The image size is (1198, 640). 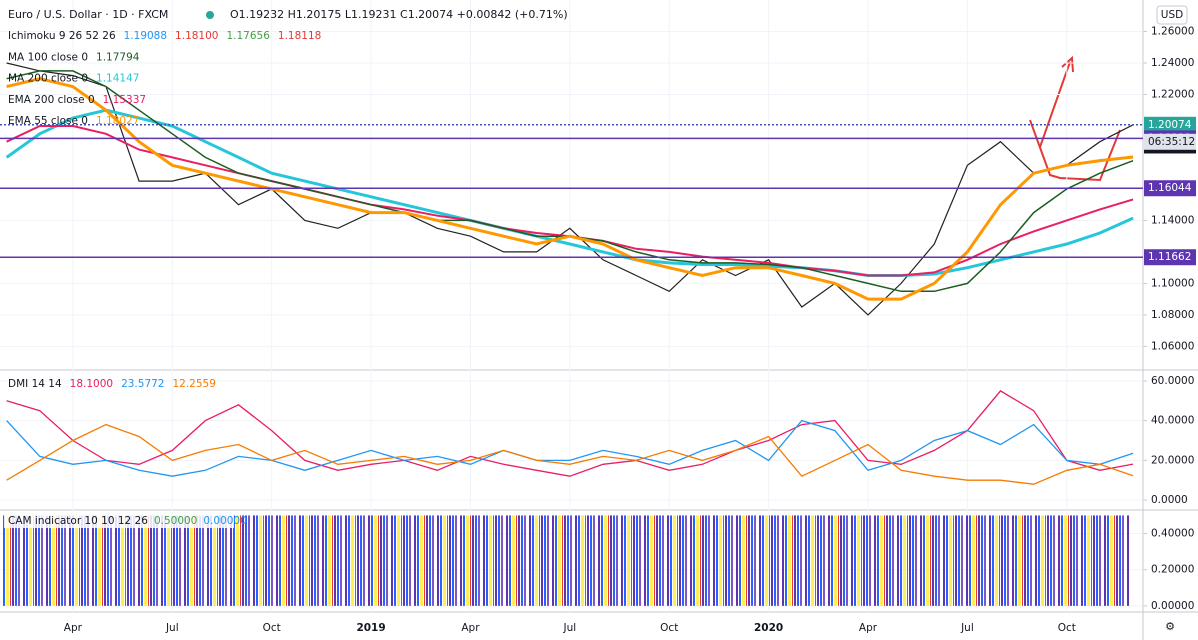 What do you see at coordinates (1172, 283) in the screenshot?
I see `y-tick-label: 1.10000` at bounding box center [1172, 283].